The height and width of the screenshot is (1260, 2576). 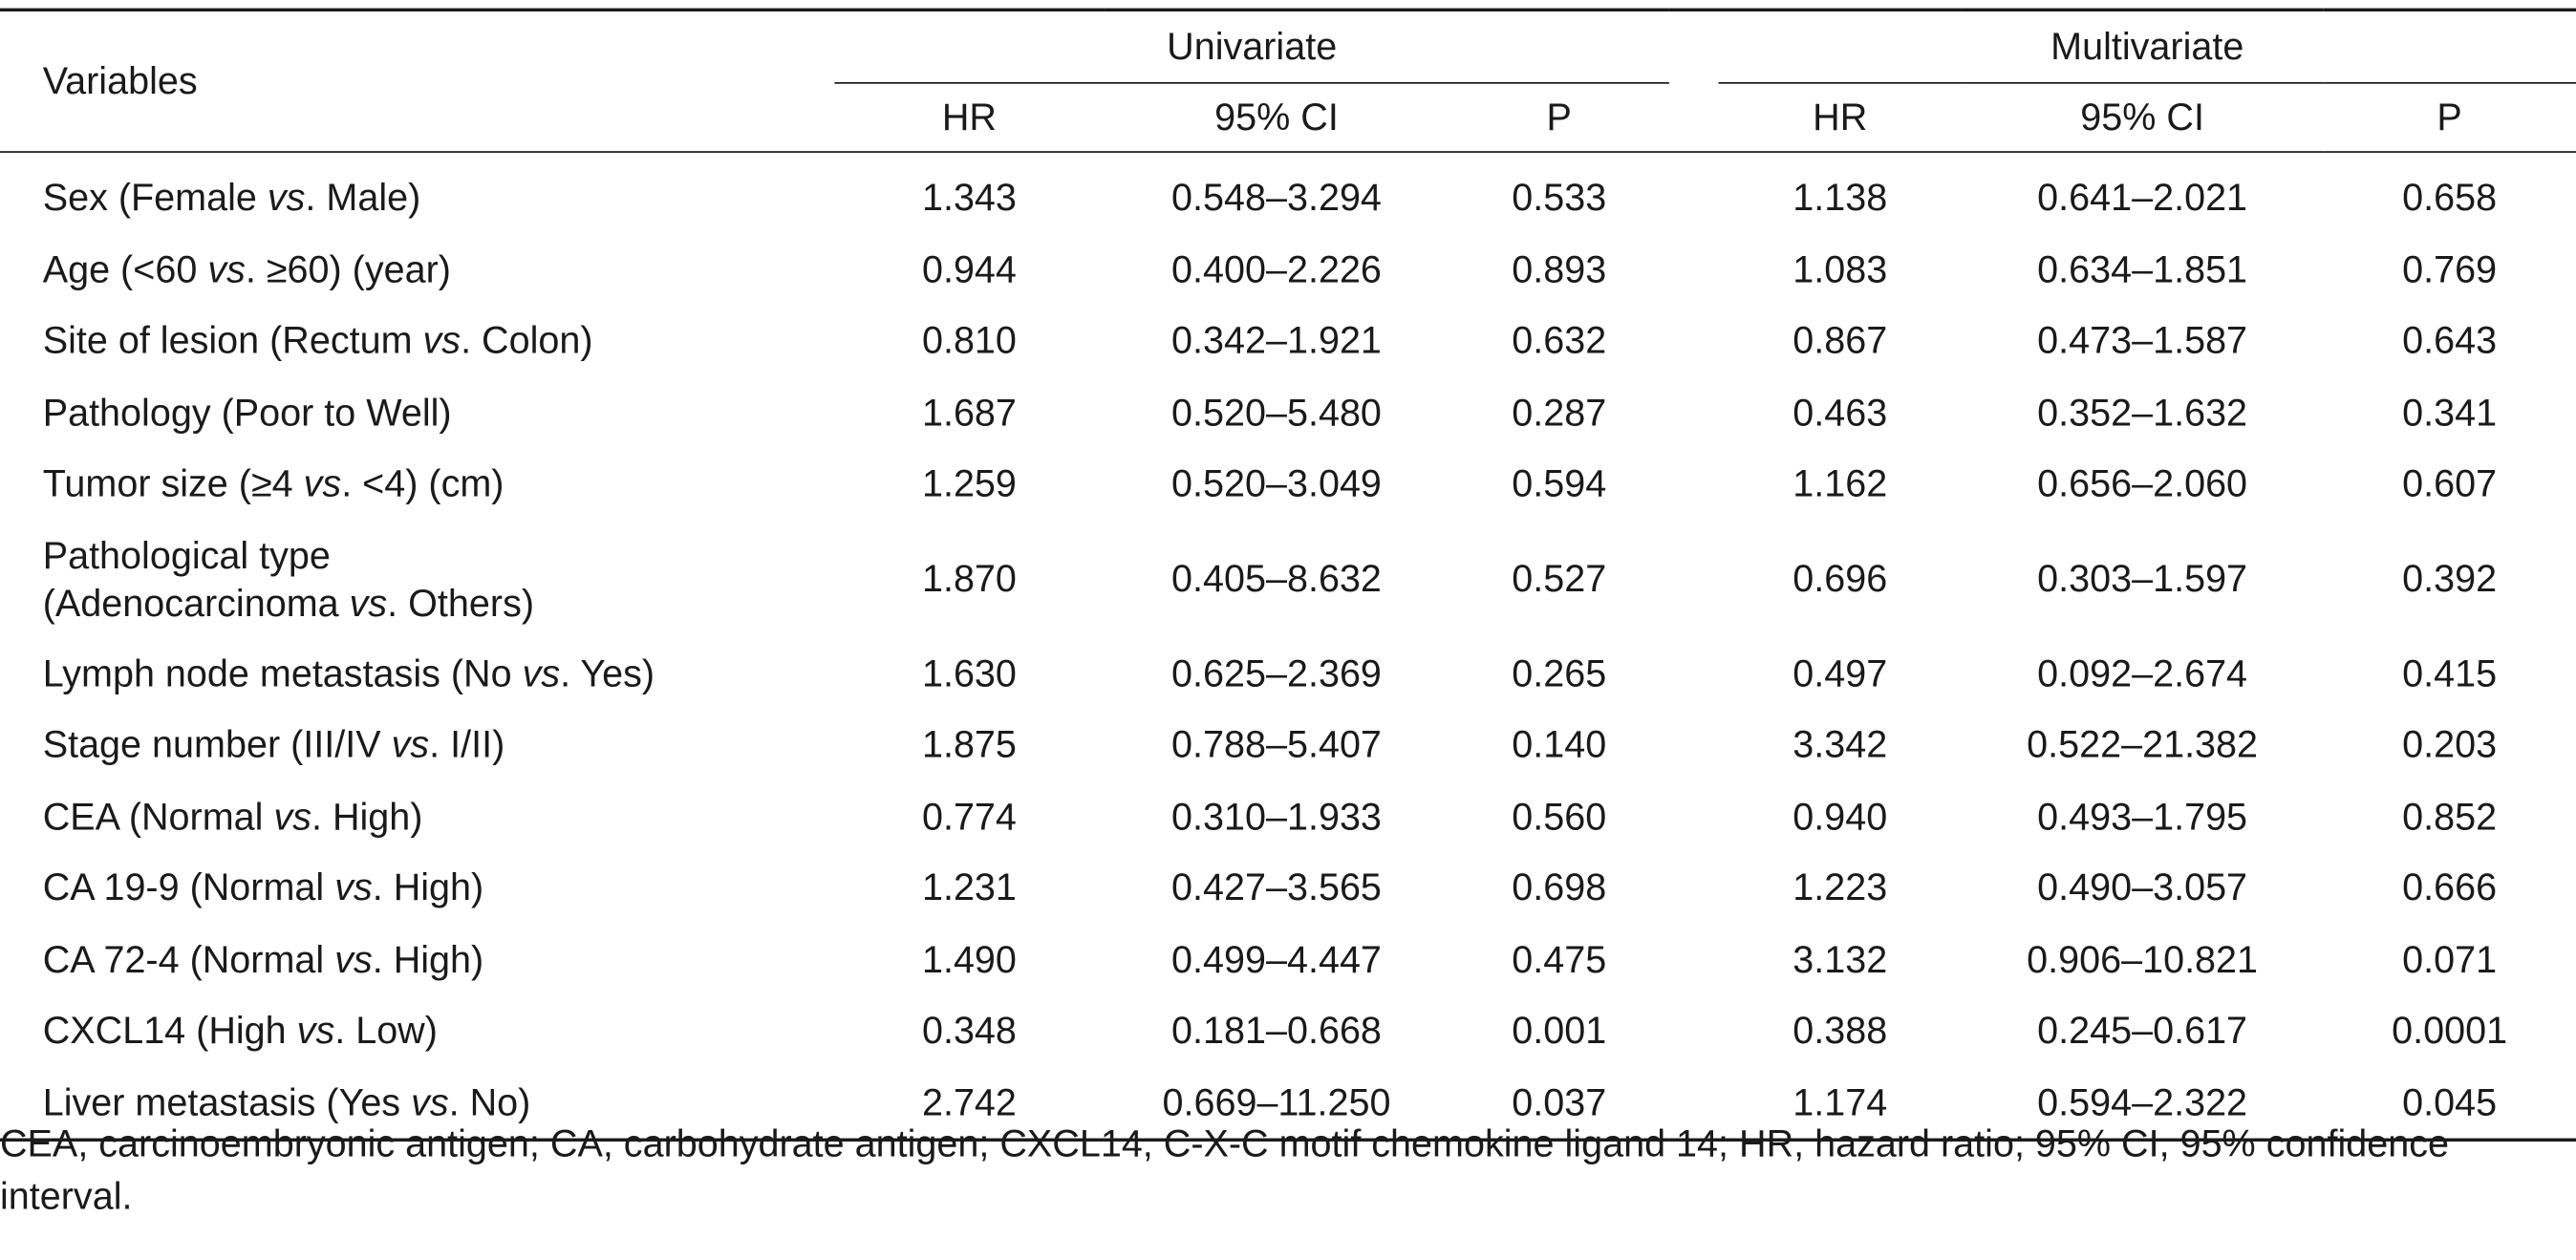 What do you see at coordinates (2142, 1101) in the screenshot?
I see `multivariate-ci-cell: 0.594–2.322` at bounding box center [2142, 1101].